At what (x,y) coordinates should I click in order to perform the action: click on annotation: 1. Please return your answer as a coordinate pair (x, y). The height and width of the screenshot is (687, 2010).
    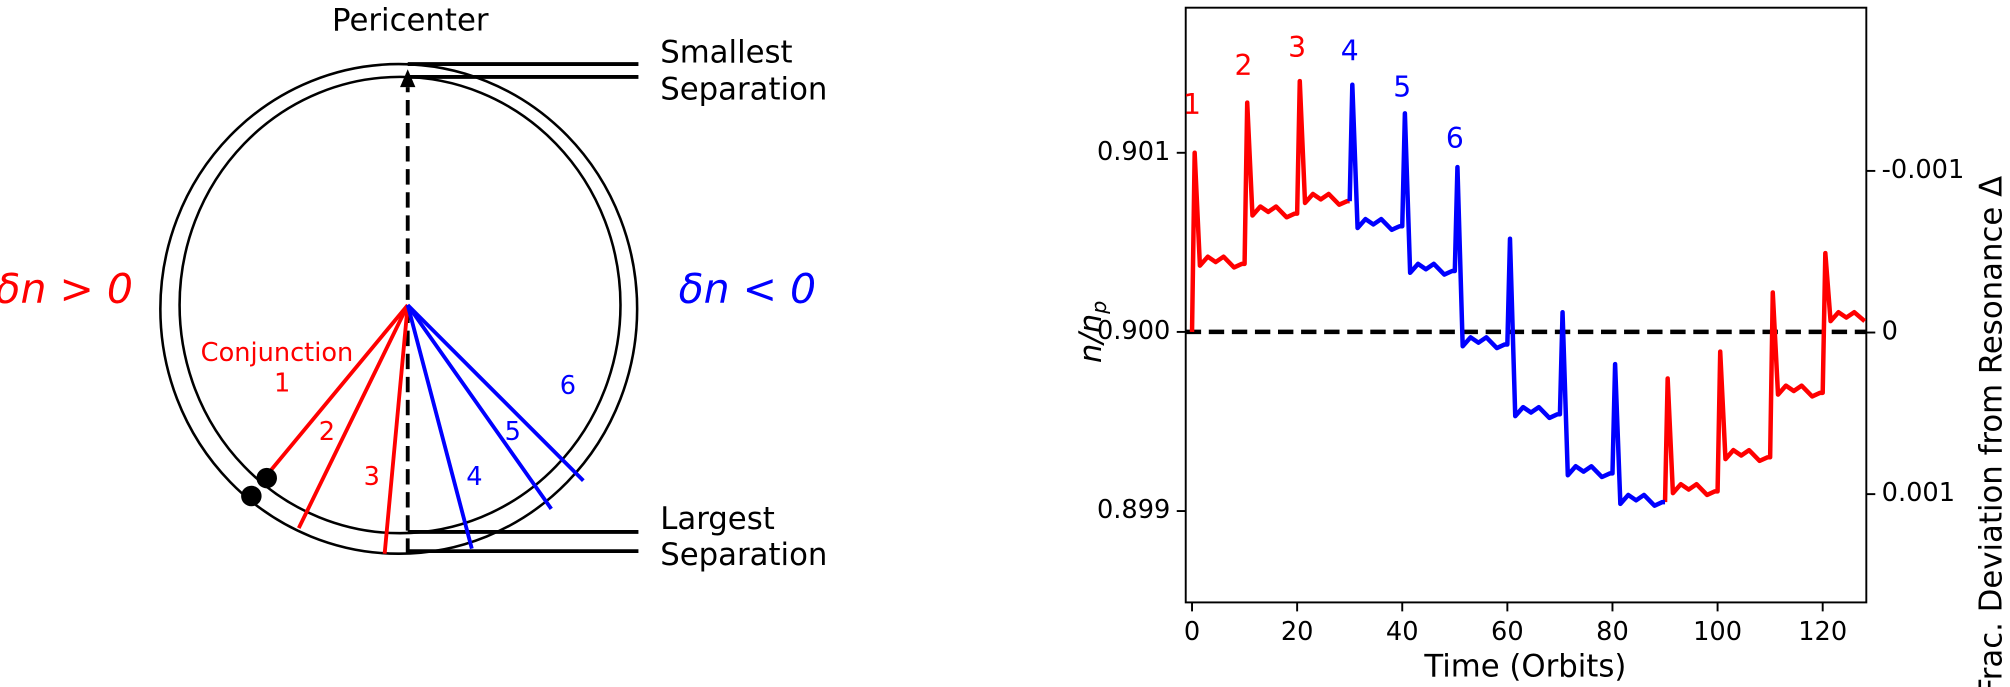
    Looking at the image, I should click on (1192, 104).